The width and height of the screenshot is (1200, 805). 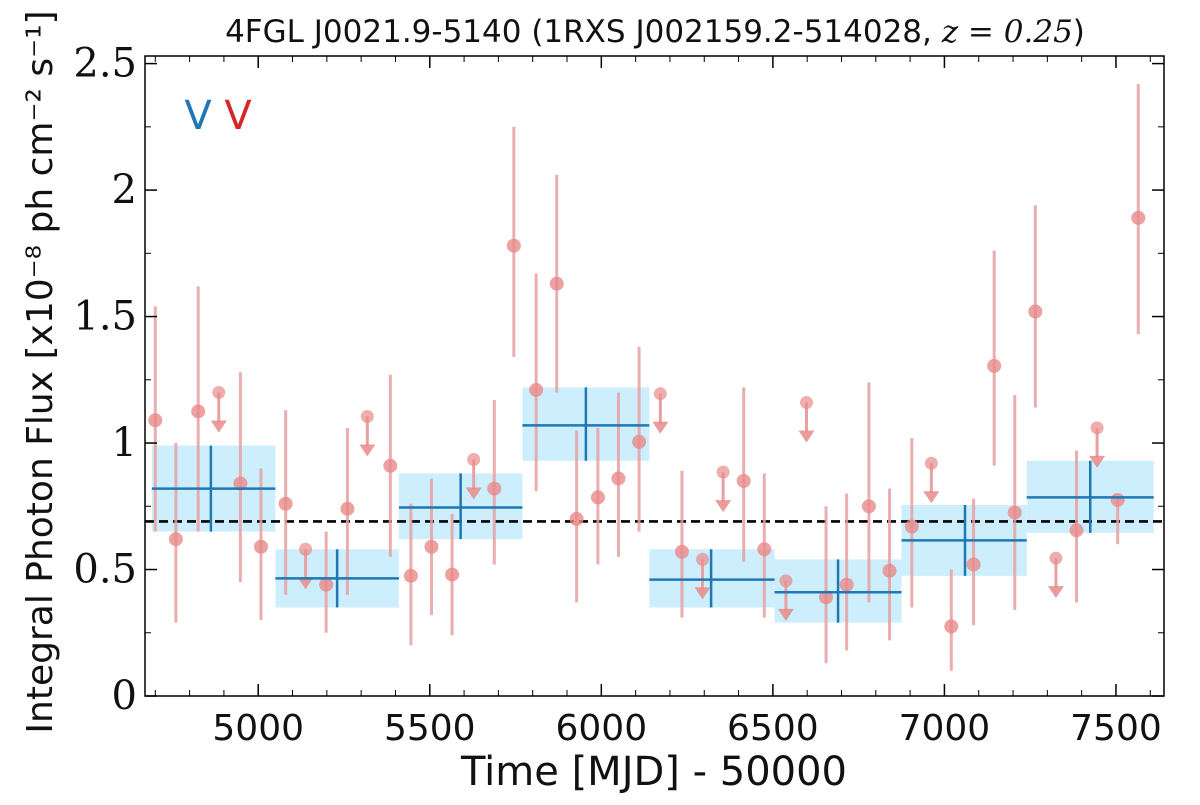 What do you see at coordinates (430, 728) in the screenshot?
I see `x-tick-label: 5500` at bounding box center [430, 728].